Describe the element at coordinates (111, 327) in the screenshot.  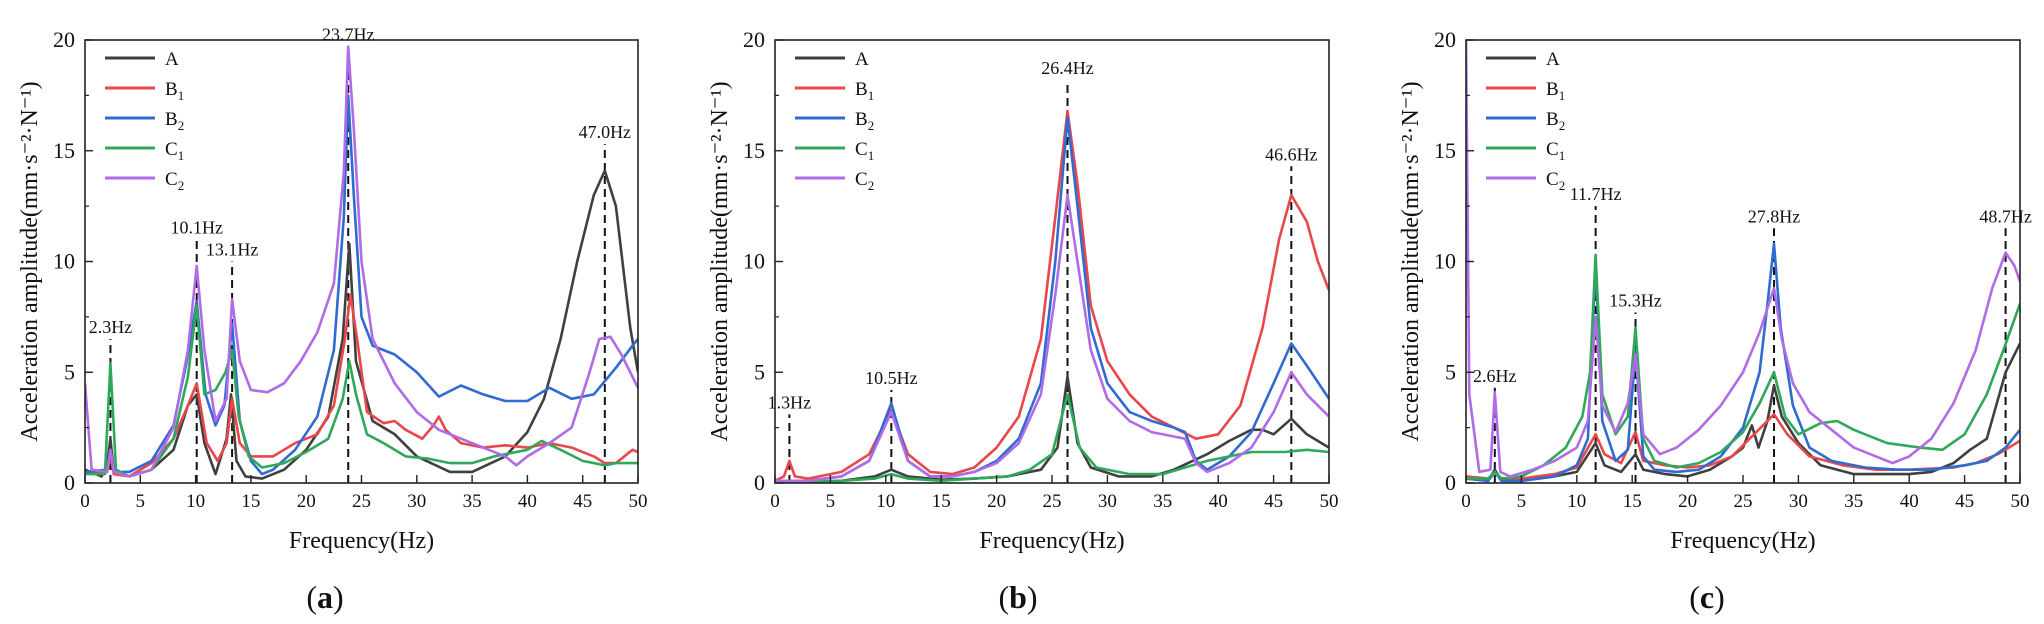
I see `peak-label: 2.3Hz` at that location.